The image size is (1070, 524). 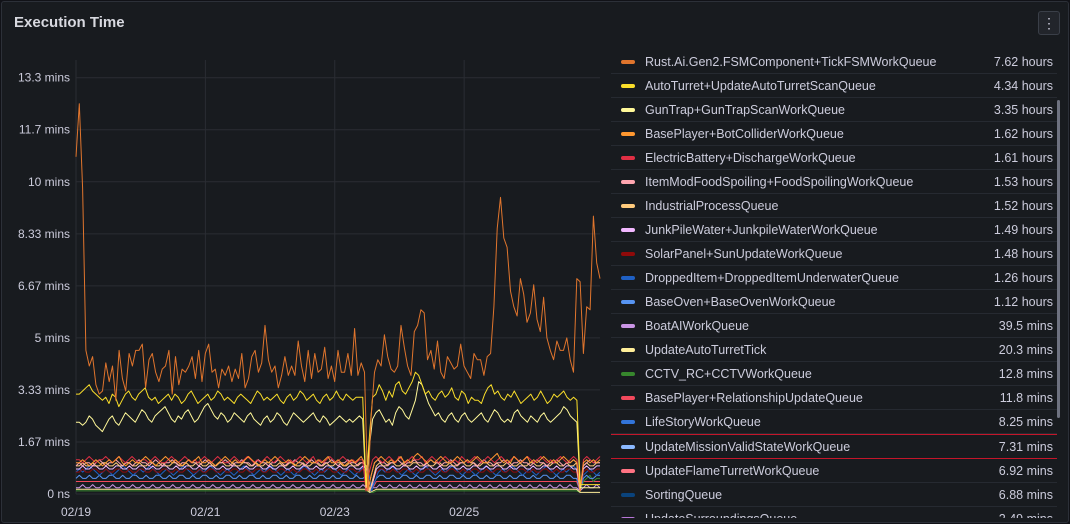 What do you see at coordinates (1023, 109) in the screenshot?
I see `legend-series-total: 3.35 hours` at bounding box center [1023, 109].